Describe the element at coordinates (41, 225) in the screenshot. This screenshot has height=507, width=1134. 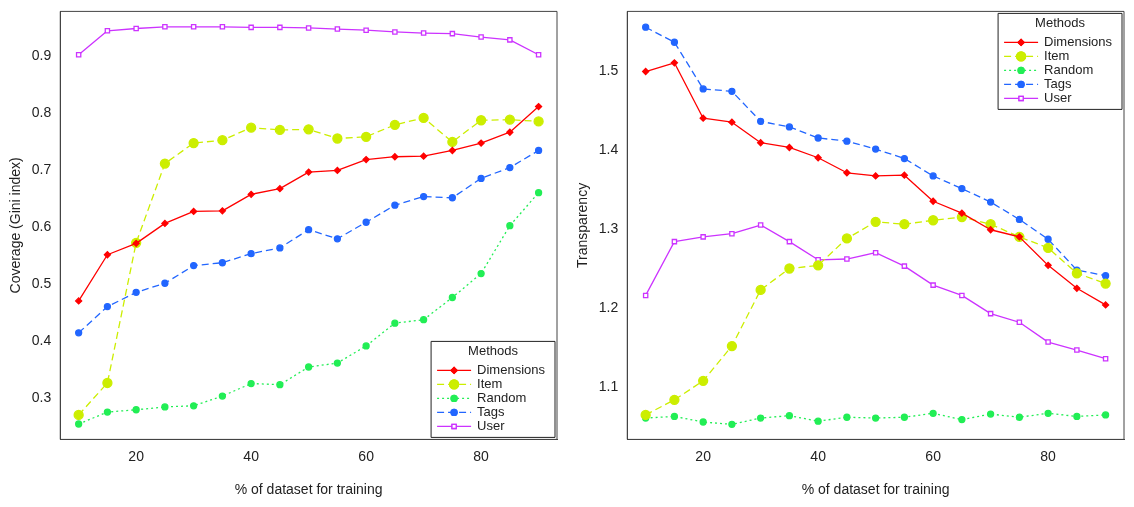
I see `y-tick-label: 0.6` at that location.